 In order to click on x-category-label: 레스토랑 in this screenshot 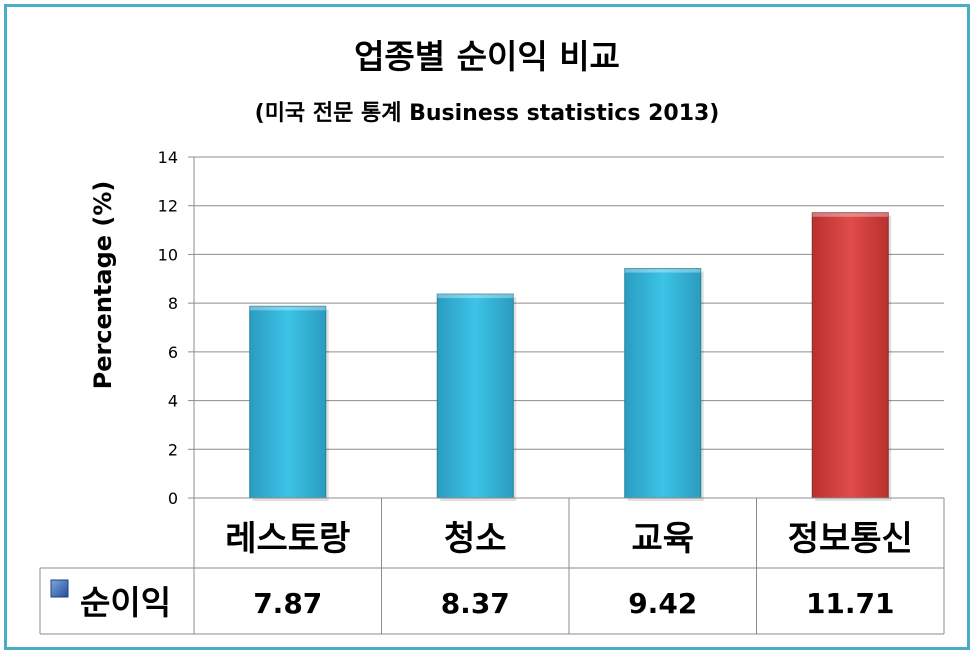, I will do `click(287, 539)`.